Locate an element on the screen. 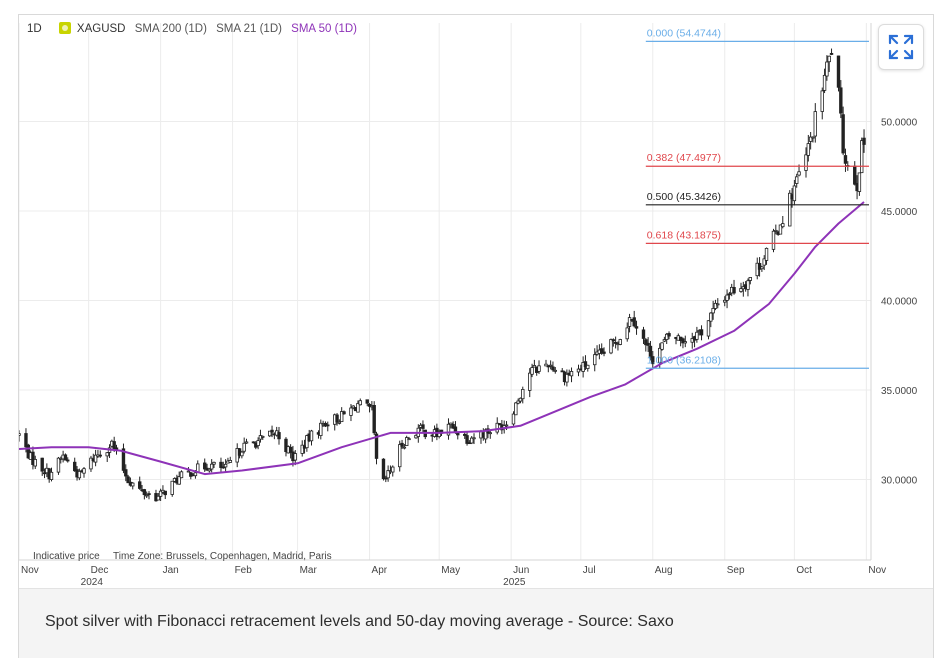 This screenshot has height=666, width=941. y-tick-label: 40.0000 is located at coordinates (899, 301).